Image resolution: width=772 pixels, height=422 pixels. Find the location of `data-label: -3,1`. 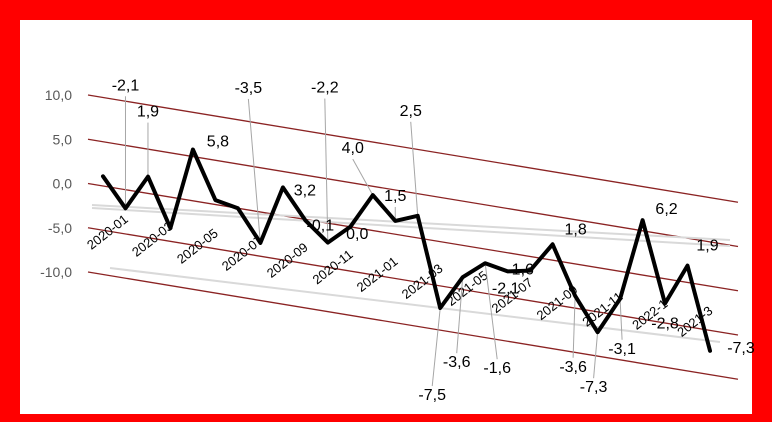

data-label: -3,1 is located at coordinates (622, 349).